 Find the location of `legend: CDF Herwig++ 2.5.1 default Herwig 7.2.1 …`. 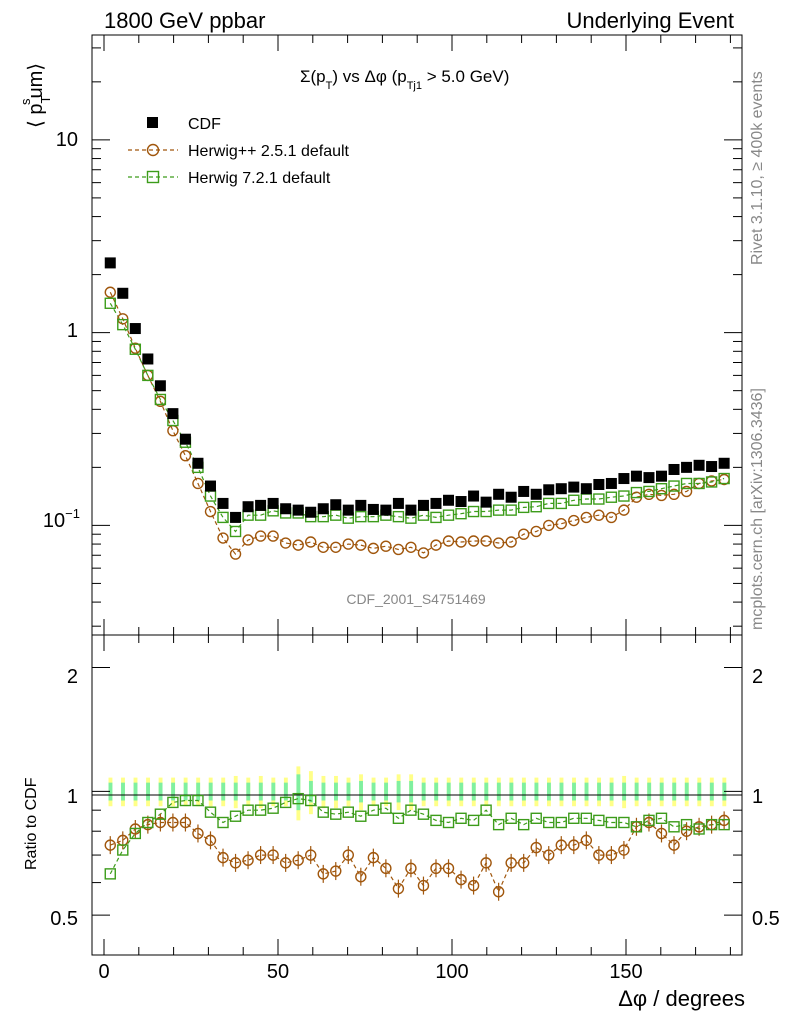

legend: CDF Herwig++ 2.5.1 default Herwig 7.2.1 … is located at coordinates (239, 151).